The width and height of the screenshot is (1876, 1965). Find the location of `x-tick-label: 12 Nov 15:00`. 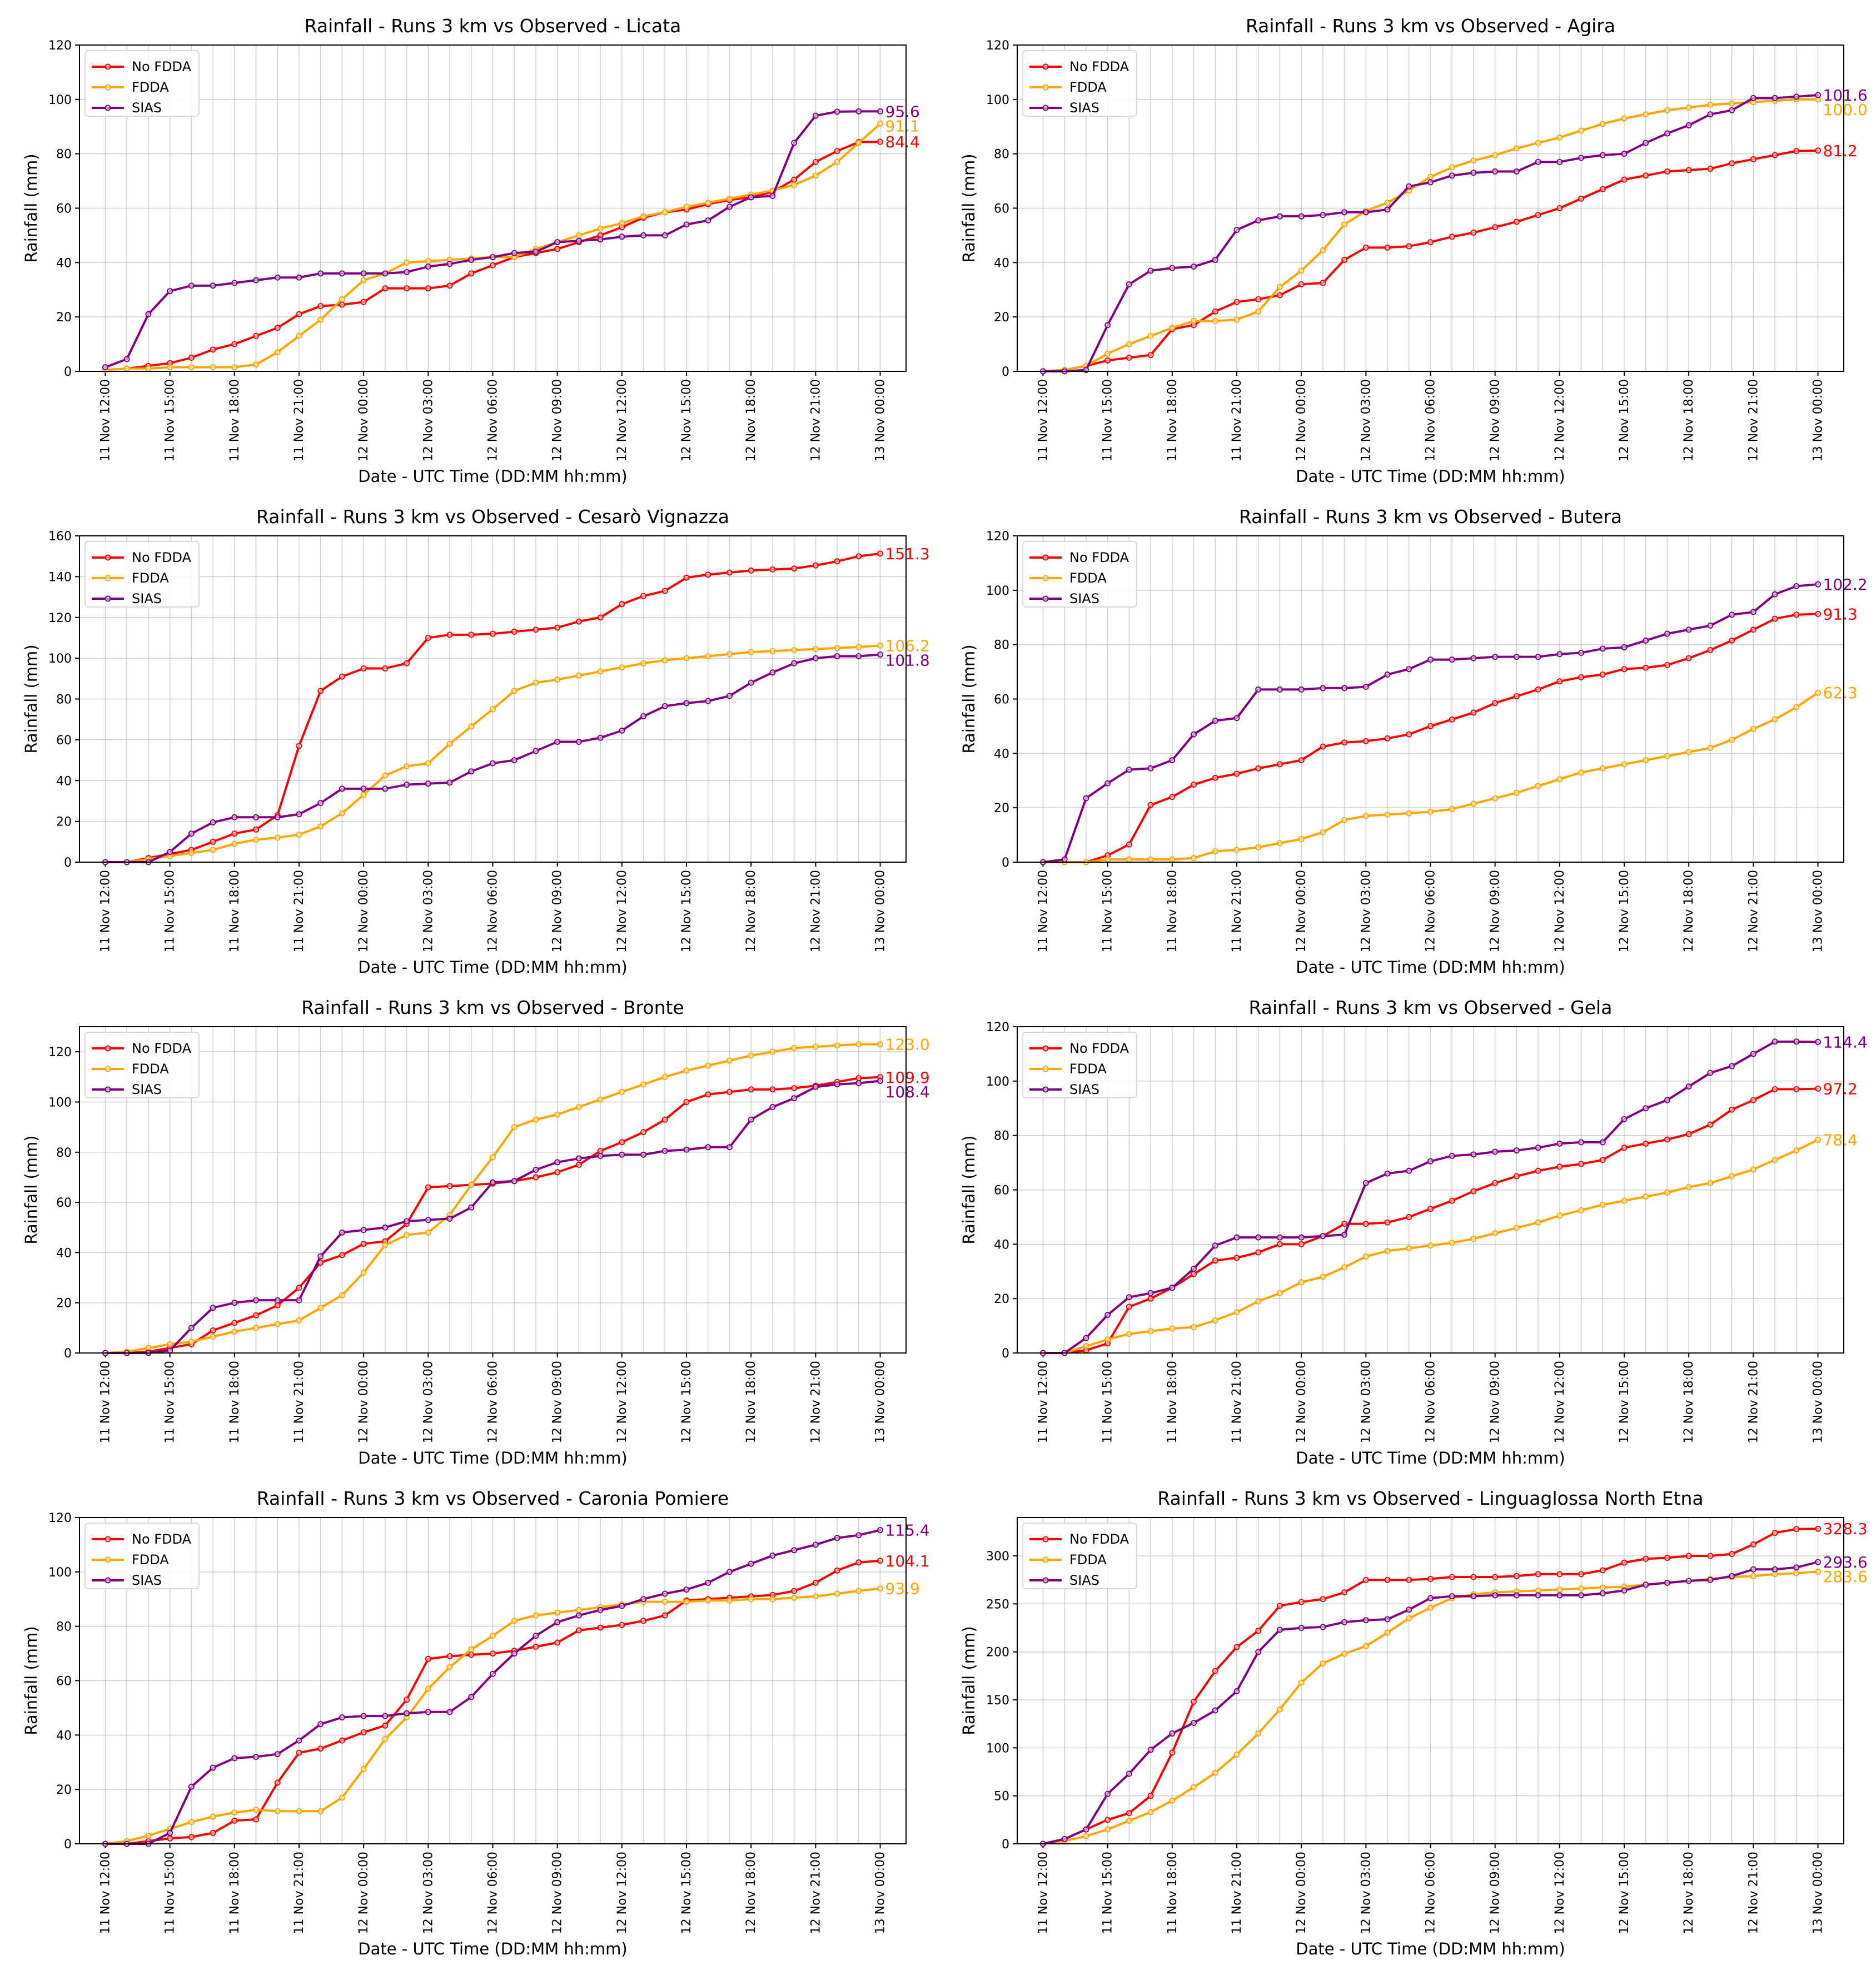

x-tick-label: 12 Nov 15:00 is located at coordinates (687, 1893).